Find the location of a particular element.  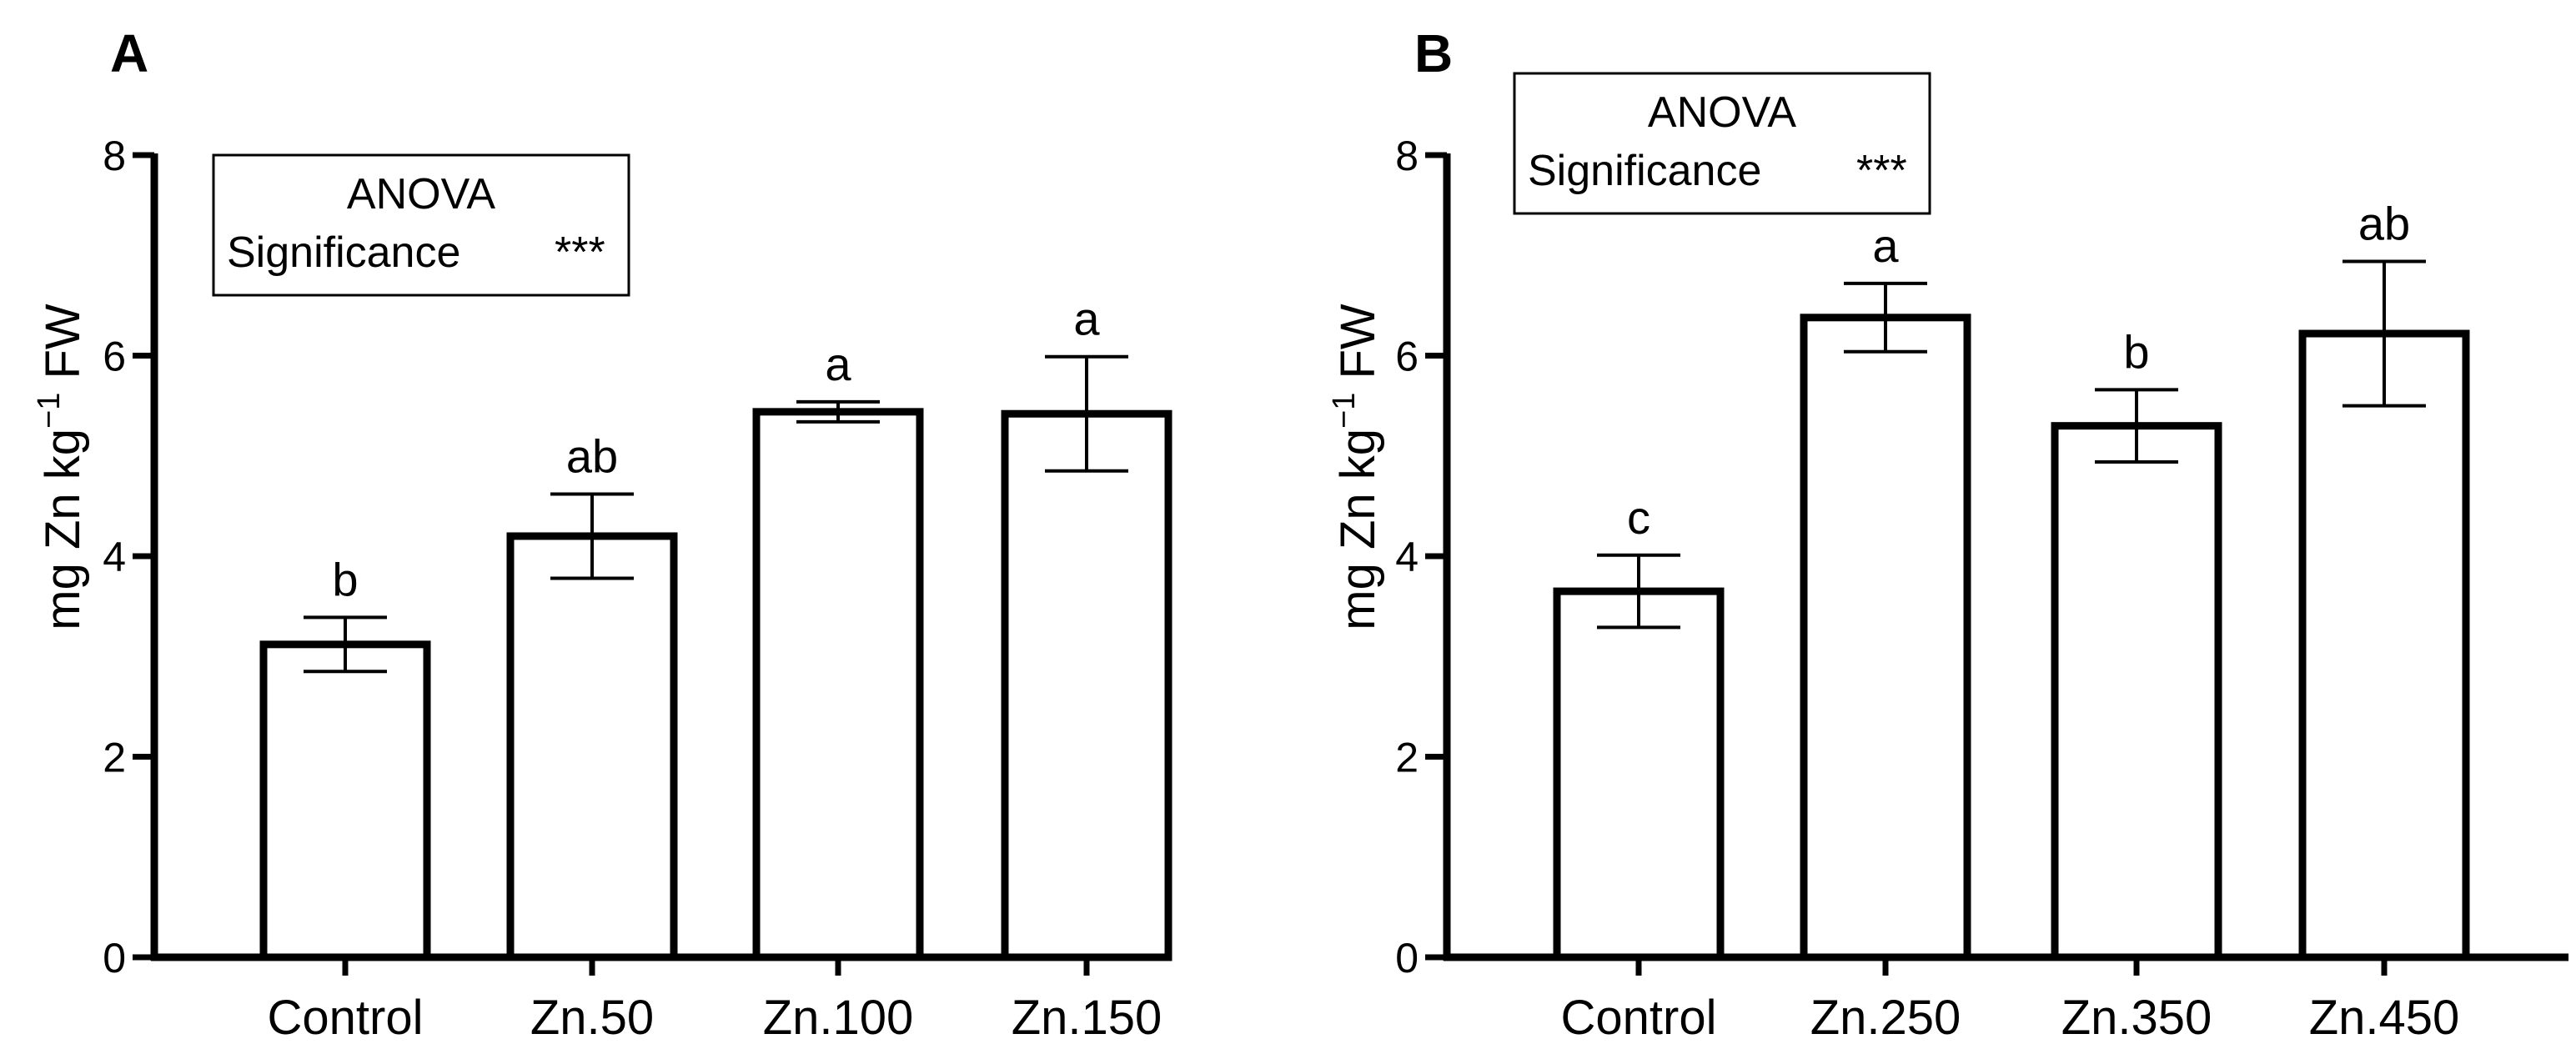

panel-b-ylabel-main: mg Zn kg is located at coordinates (1358, 529).